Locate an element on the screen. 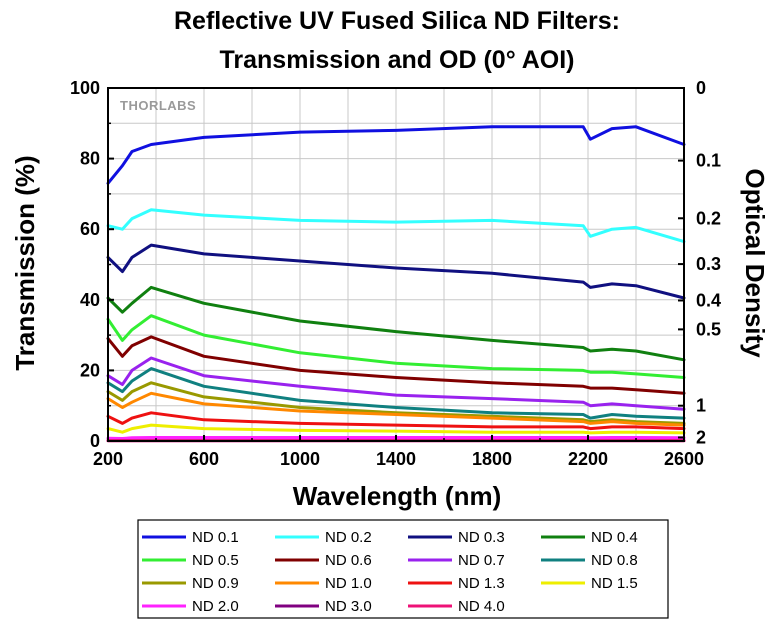  x-tick-label: 1000 is located at coordinates (300, 459).